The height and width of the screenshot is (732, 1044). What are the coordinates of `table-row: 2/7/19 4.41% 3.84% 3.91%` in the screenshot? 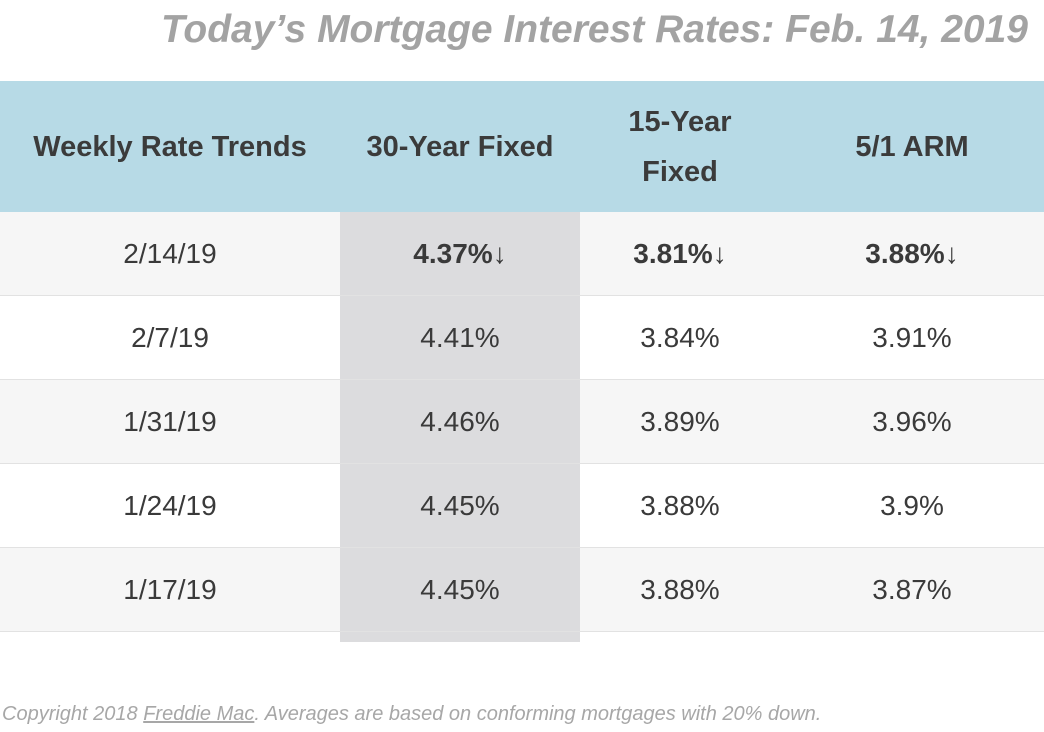 It's located at (522, 337).